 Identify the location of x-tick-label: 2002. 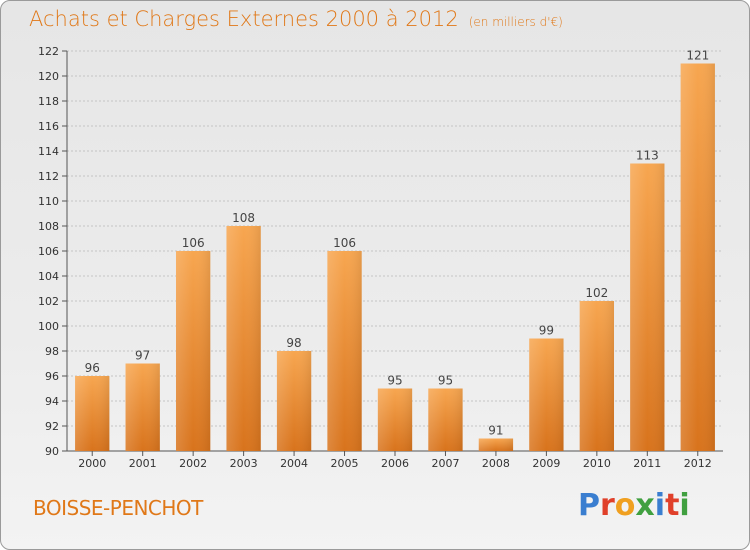
(193, 463).